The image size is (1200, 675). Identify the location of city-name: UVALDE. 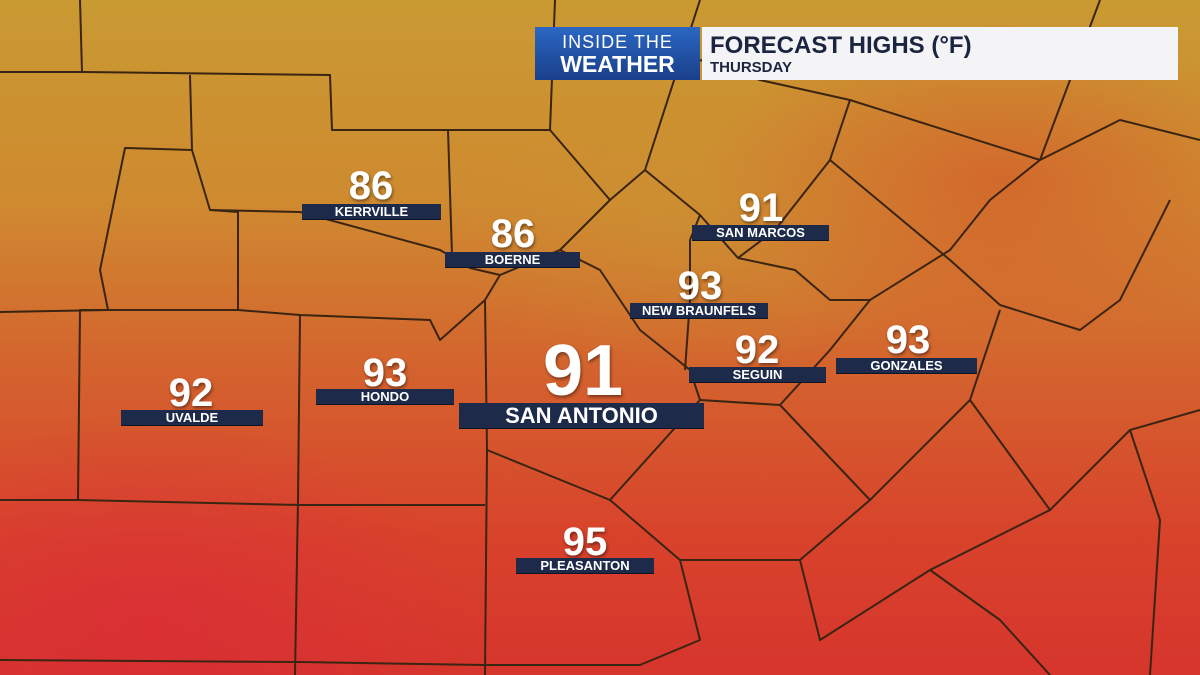
(192, 418).